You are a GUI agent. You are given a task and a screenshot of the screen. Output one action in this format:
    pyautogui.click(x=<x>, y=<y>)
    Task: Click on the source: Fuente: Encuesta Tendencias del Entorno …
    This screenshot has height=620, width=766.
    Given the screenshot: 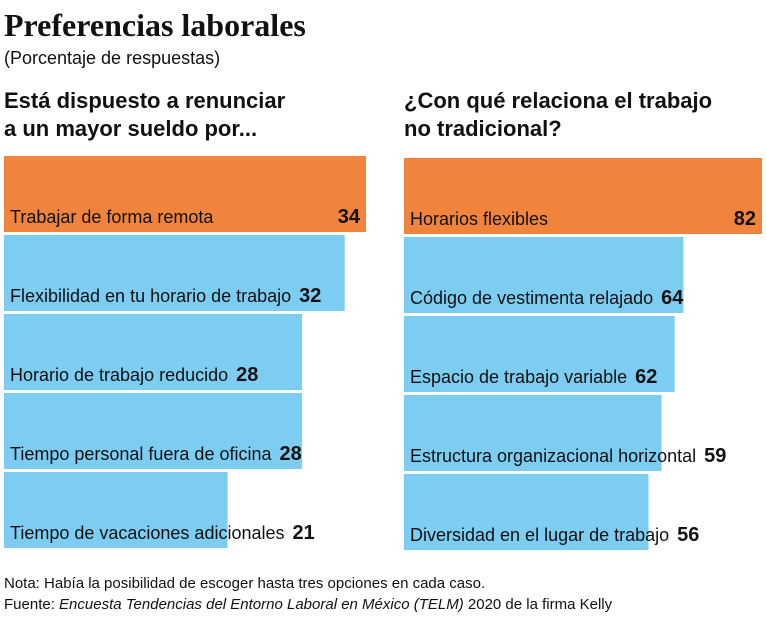 What is the action you would take?
    pyautogui.click(x=308, y=604)
    